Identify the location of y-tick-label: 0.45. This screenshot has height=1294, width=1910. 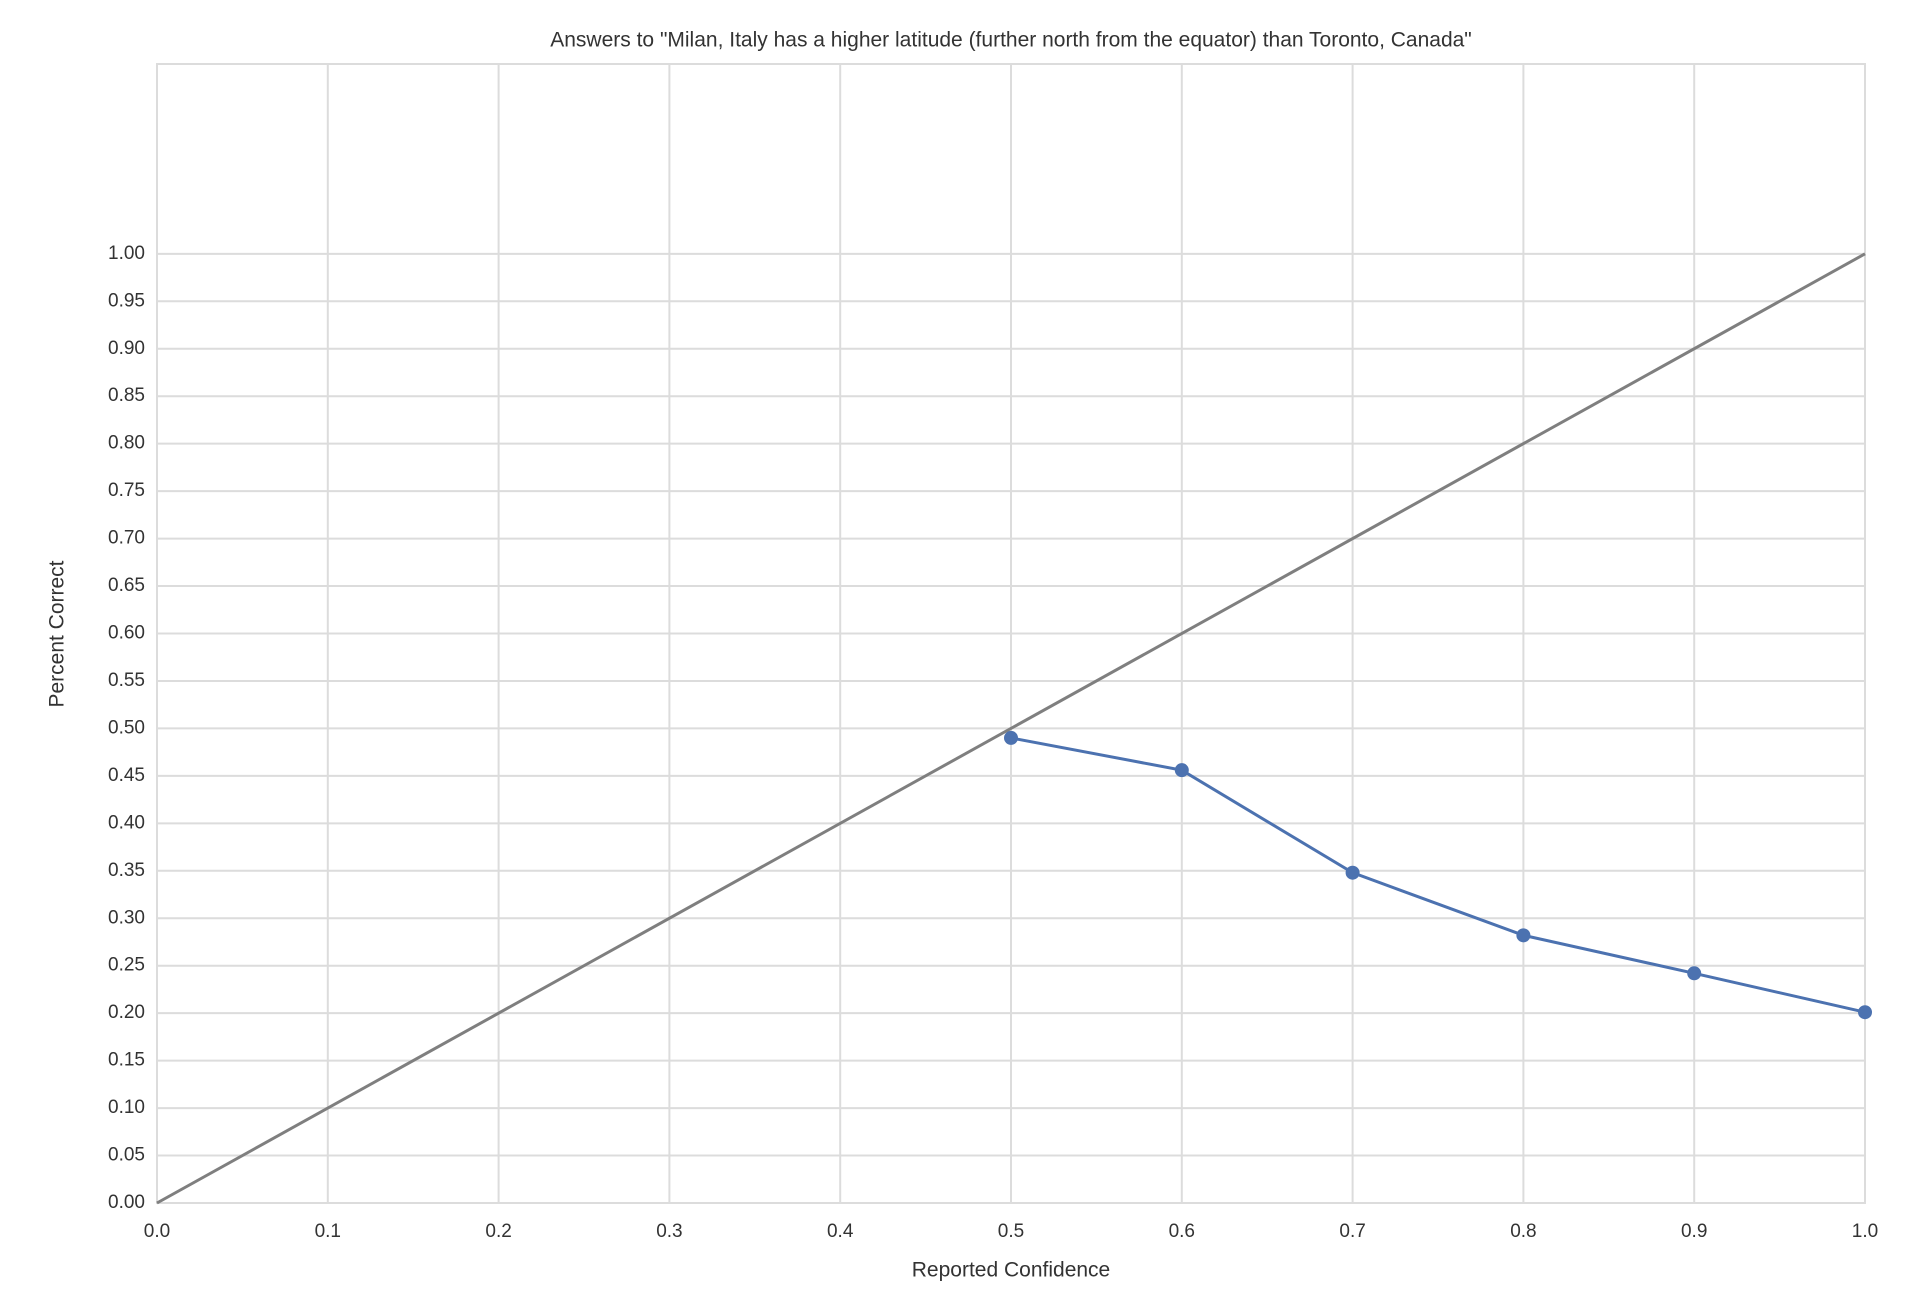
(126, 775).